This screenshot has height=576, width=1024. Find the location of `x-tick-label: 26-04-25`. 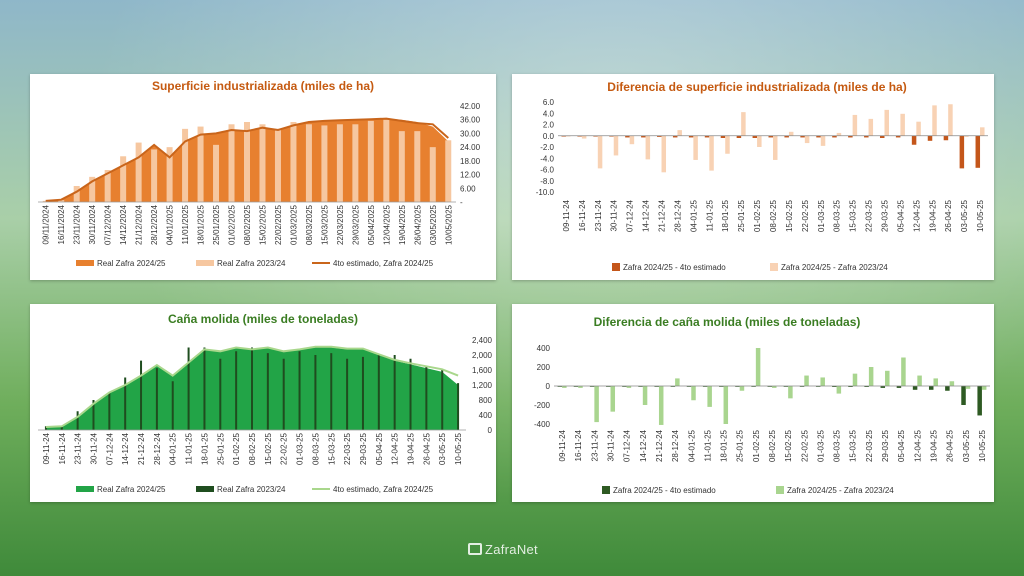

x-tick-label: 26-04-25 is located at coordinates (948, 215).